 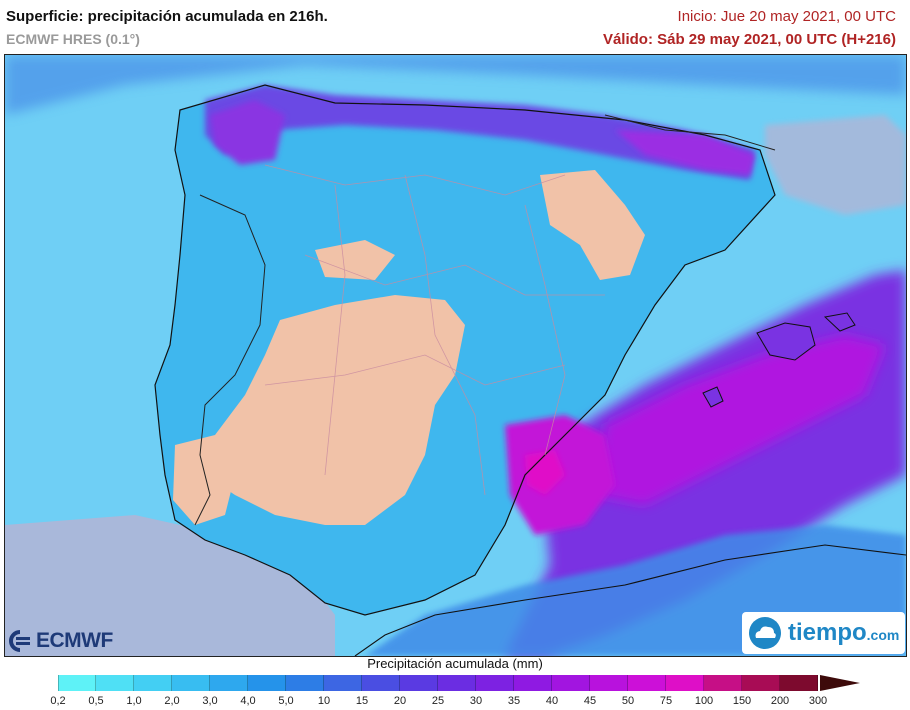 What do you see at coordinates (630, 600) in the screenshot?
I see `africa-coastline` at bounding box center [630, 600].